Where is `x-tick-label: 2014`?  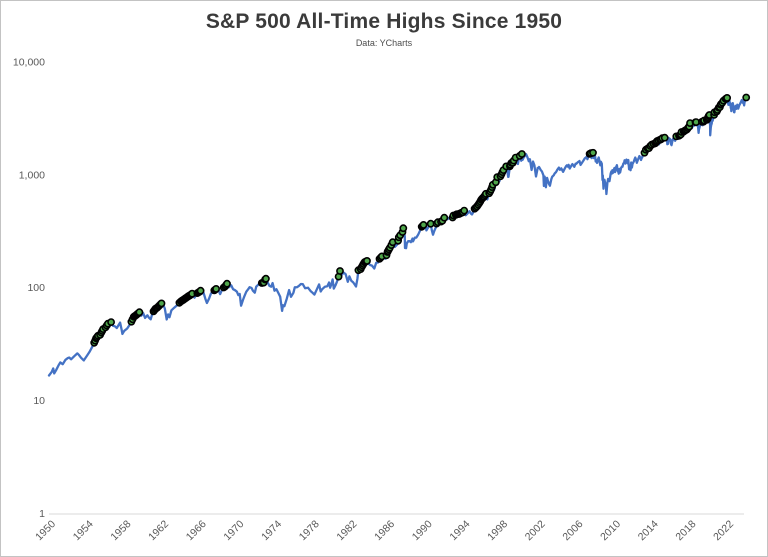
x-tick-label: 2014 is located at coordinates (648, 530).